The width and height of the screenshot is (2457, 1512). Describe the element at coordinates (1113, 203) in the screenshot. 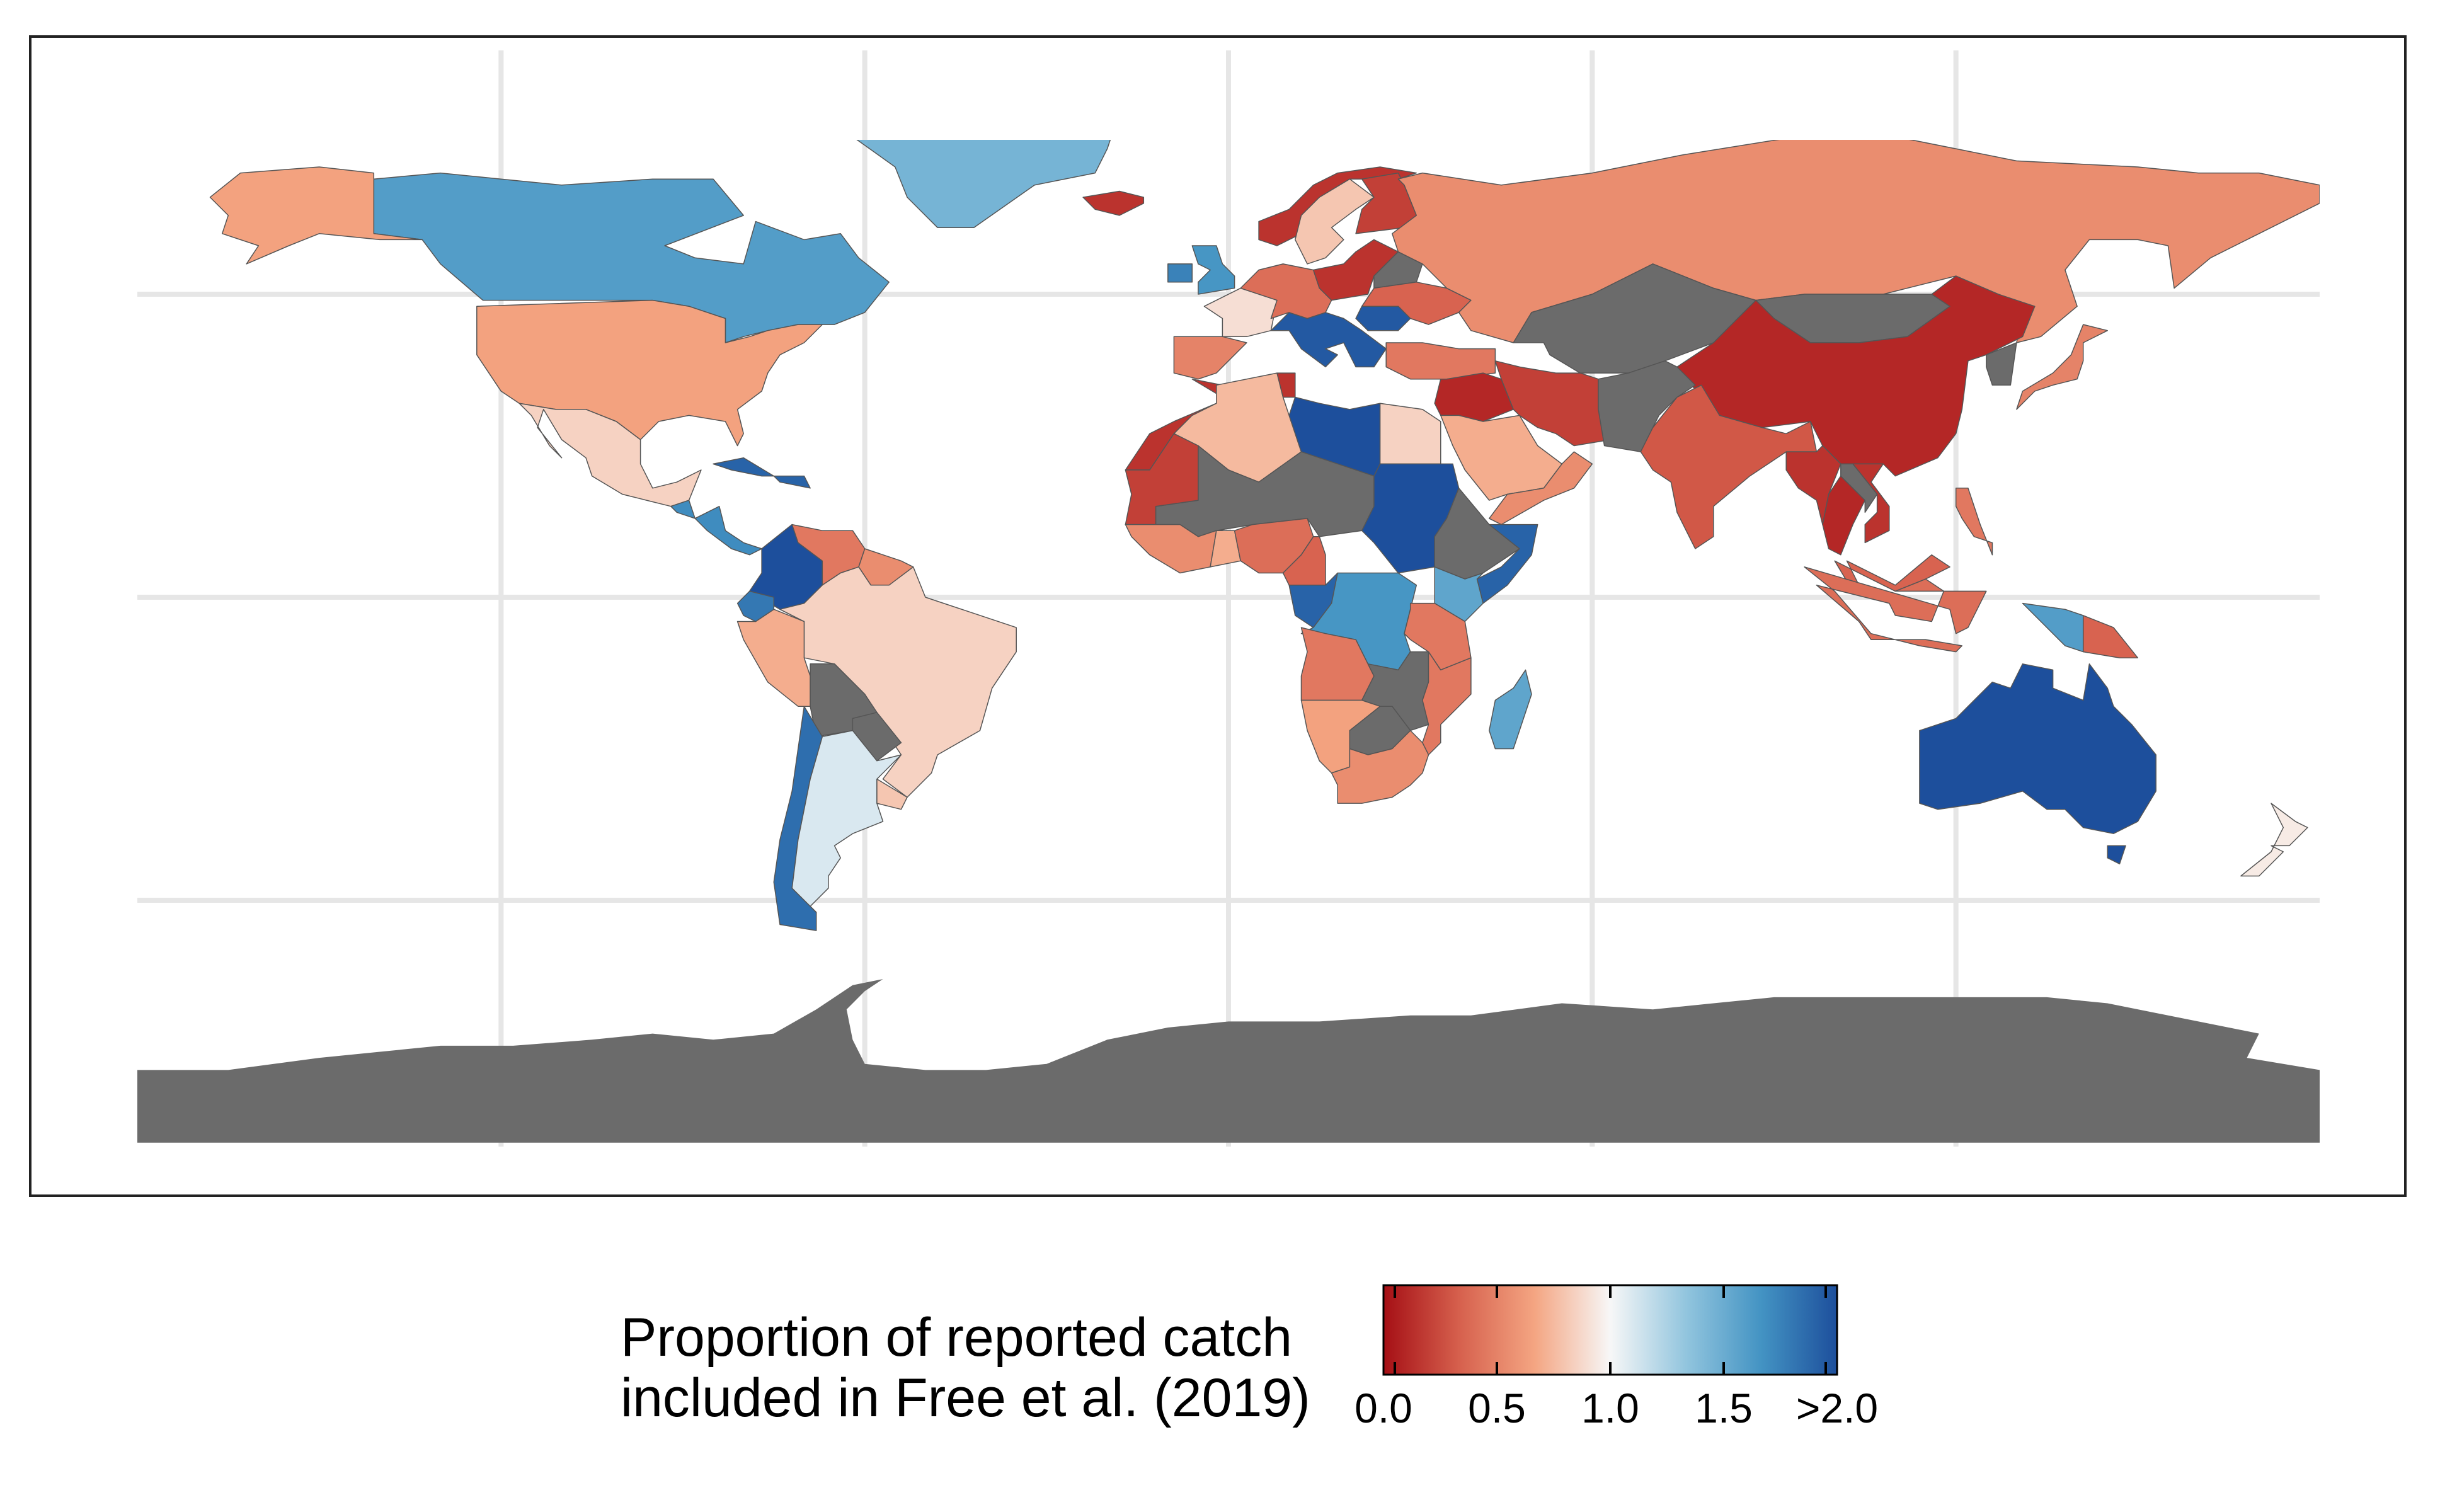

I see `region-iceland` at that location.